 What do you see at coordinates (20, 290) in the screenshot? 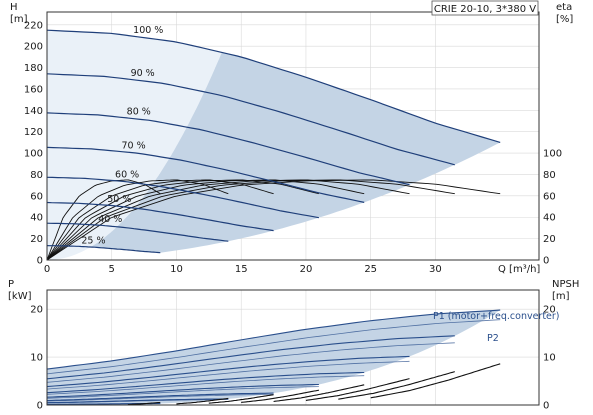
I see `power-axis-label: P [kW]` at bounding box center [20, 290].